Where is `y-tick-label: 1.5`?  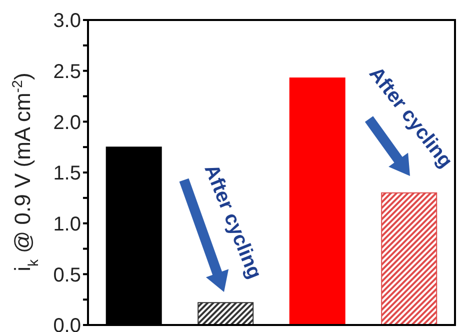 y-tick-label: 1.5 is located at coordinates (67, 173).